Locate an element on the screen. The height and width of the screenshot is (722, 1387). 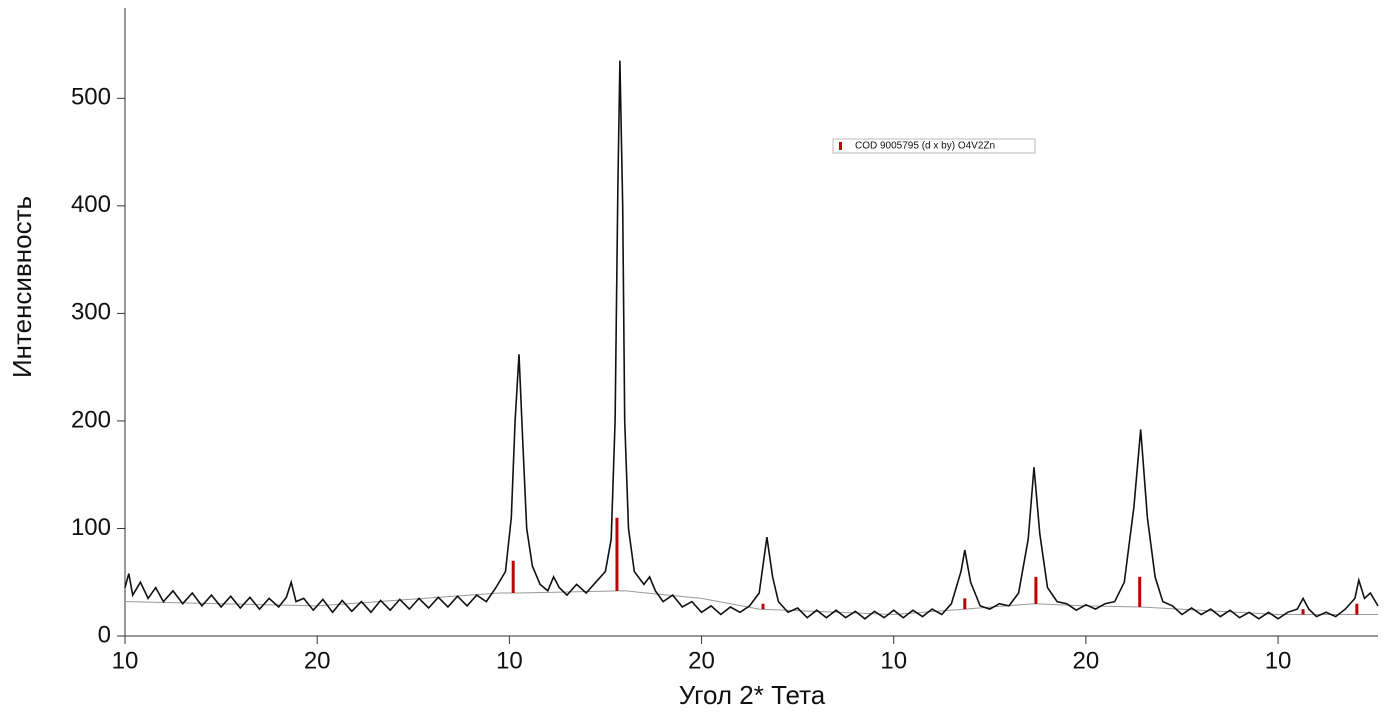
line is located at coordinates (751, 603).